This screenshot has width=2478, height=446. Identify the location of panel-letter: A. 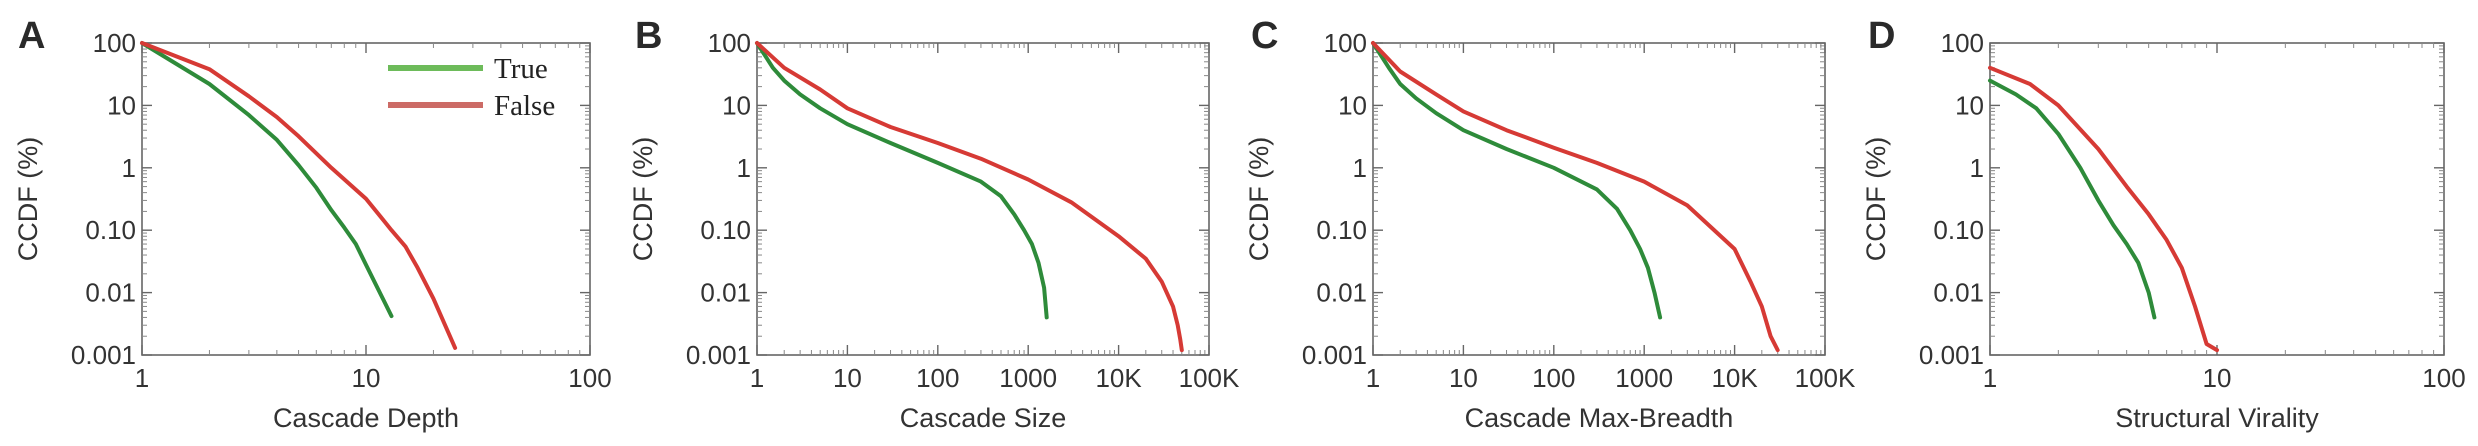
(31, 36).